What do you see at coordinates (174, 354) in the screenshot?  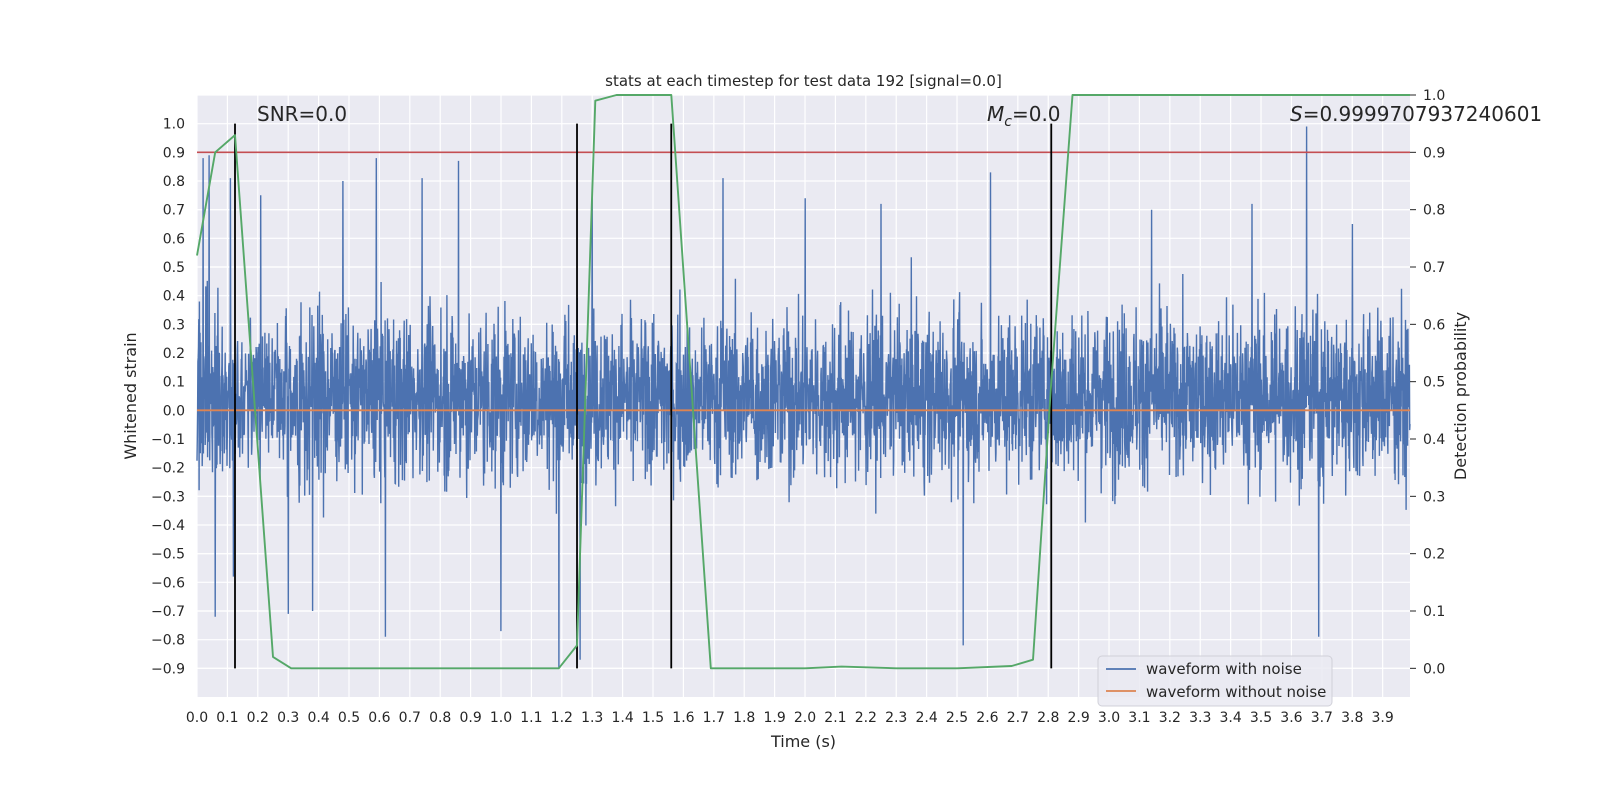 I see `y-tick-label: 0.2` at bounding box center [174, 354].